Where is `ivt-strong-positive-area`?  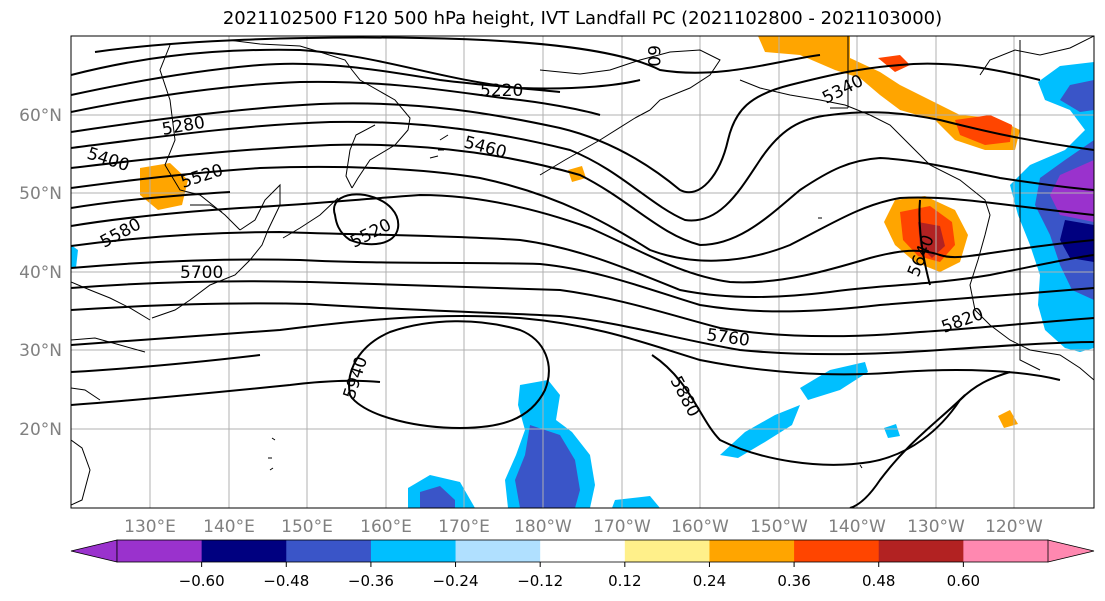 ivt-strong-positive-area is located at coordinates (894, 63).